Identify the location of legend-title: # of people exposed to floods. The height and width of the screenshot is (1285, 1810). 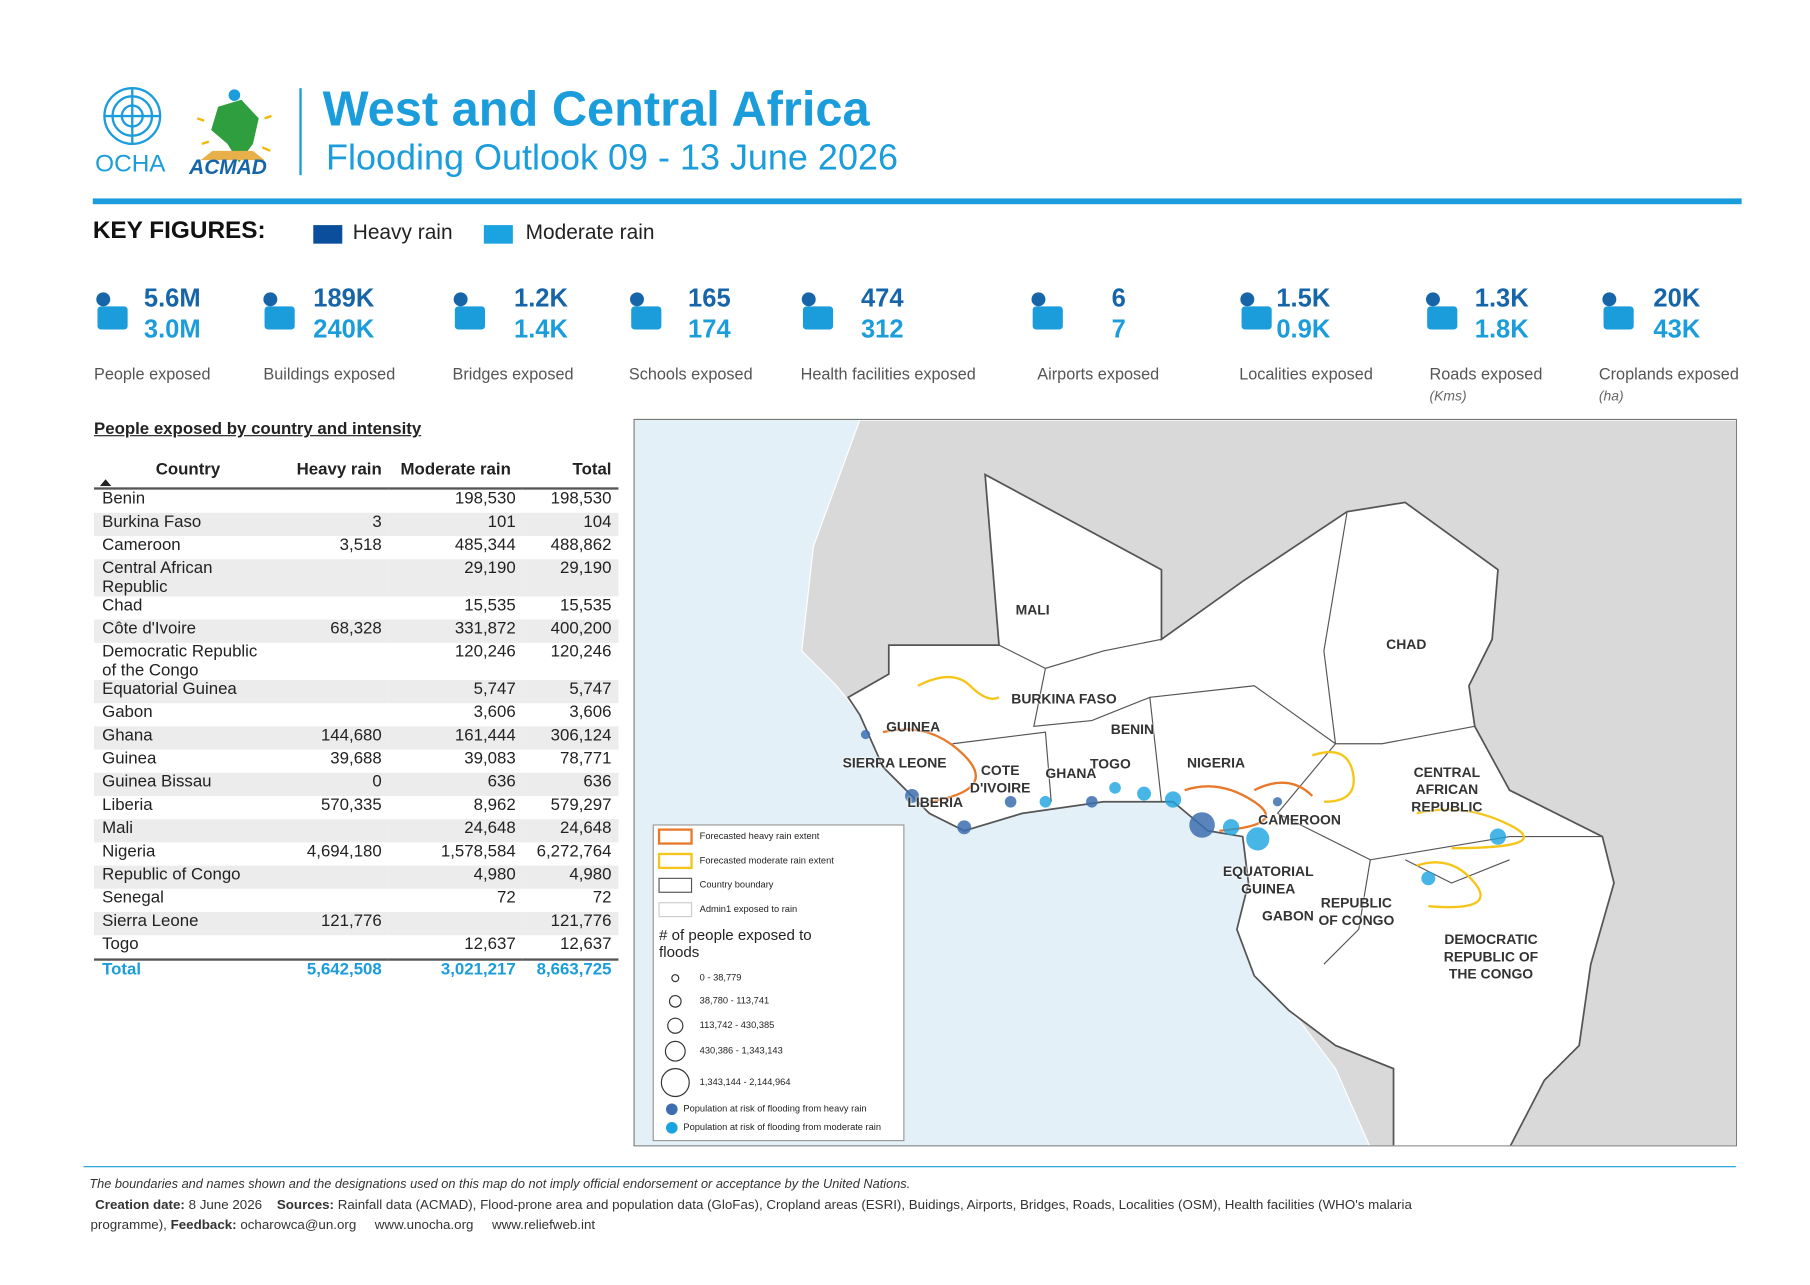
(735, 943).